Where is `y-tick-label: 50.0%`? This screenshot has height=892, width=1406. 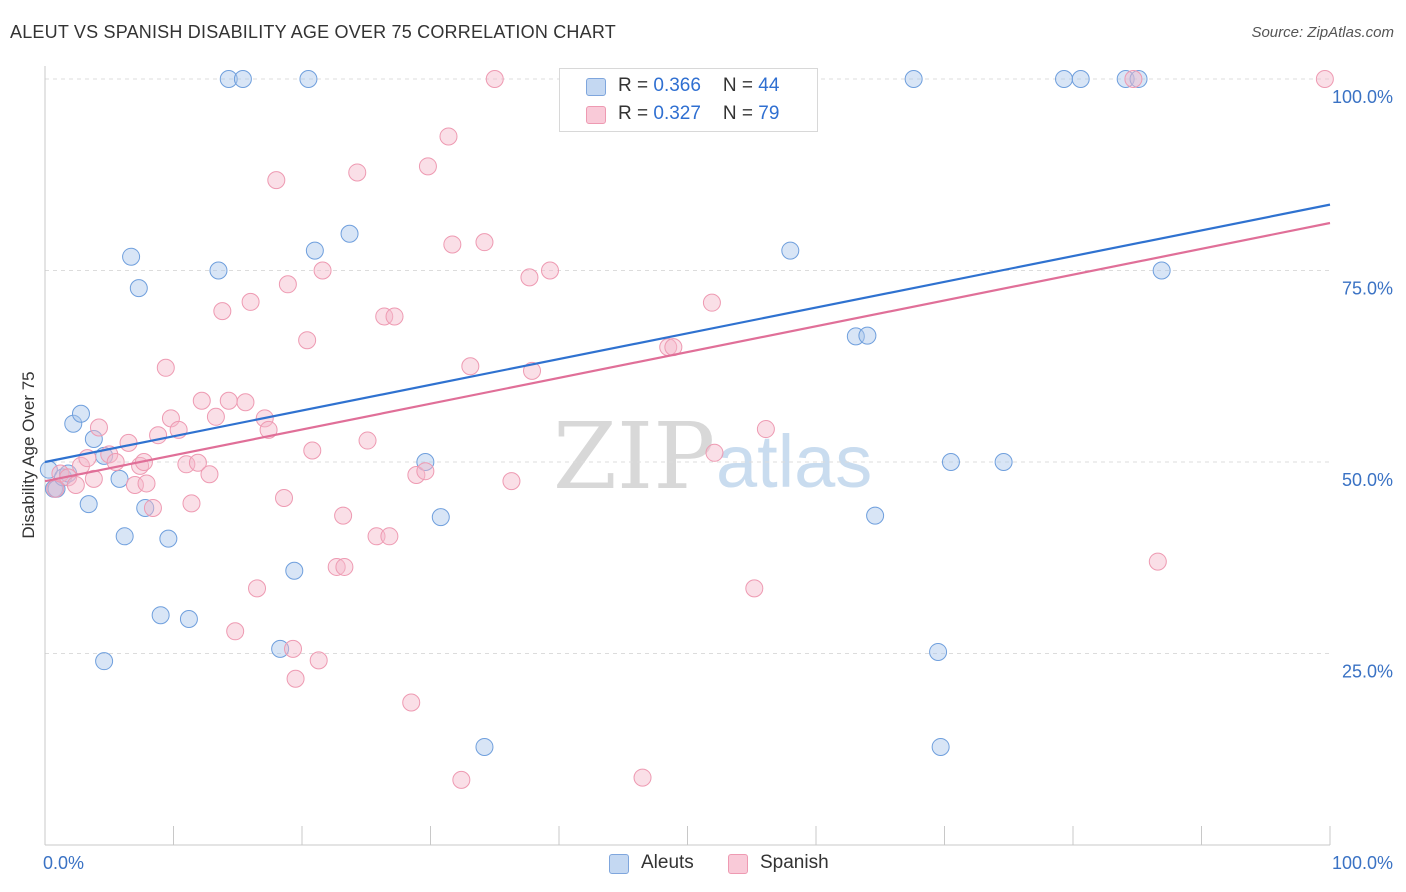
y-tick-label: 50.0% is located at coordinates (1367, 480).